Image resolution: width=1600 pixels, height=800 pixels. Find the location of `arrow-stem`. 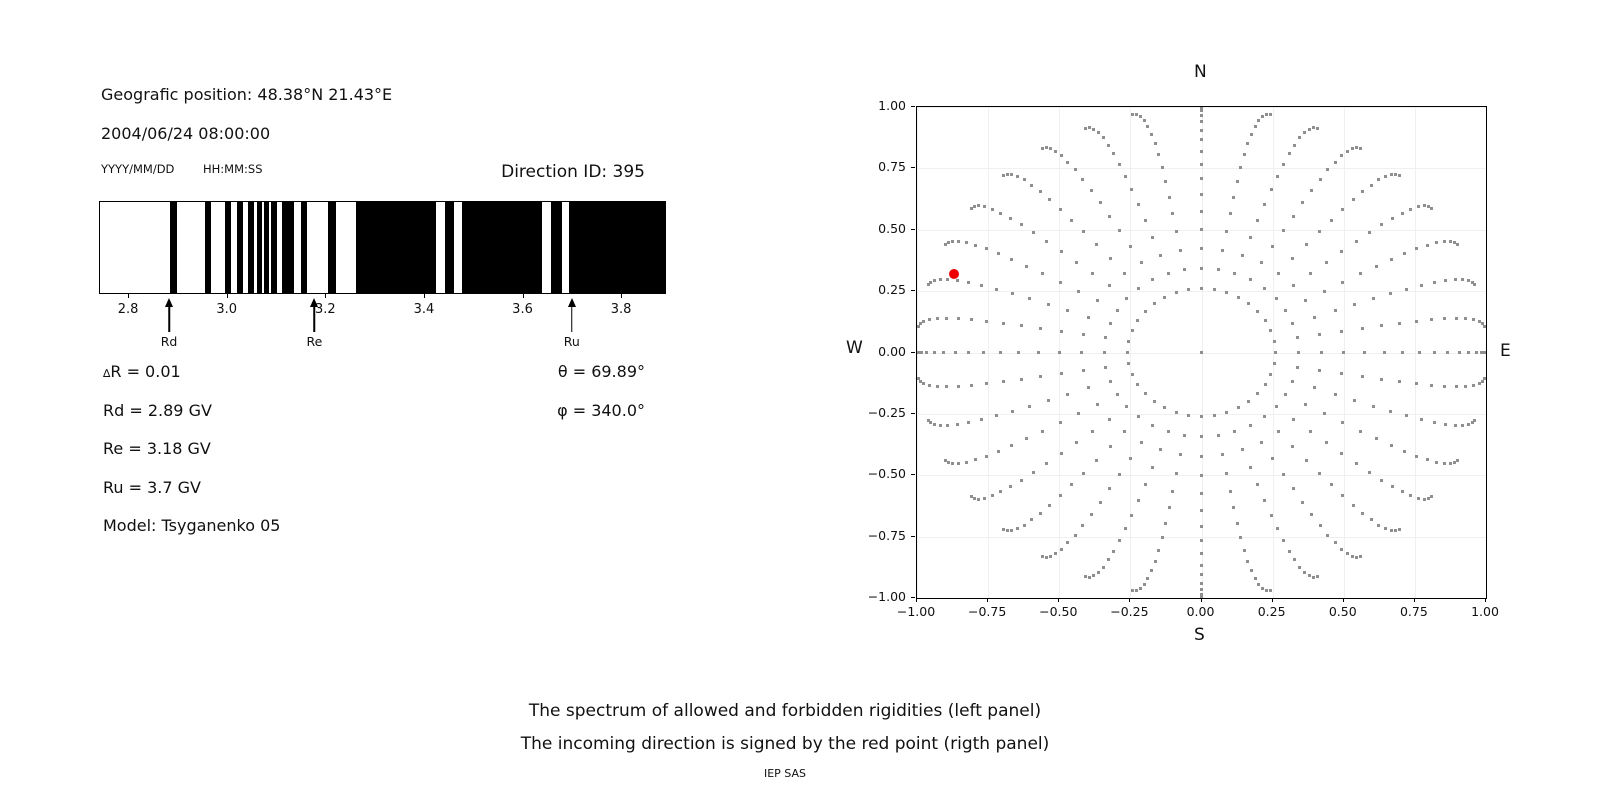

arrow-stem is located at coordinates (572, 319).